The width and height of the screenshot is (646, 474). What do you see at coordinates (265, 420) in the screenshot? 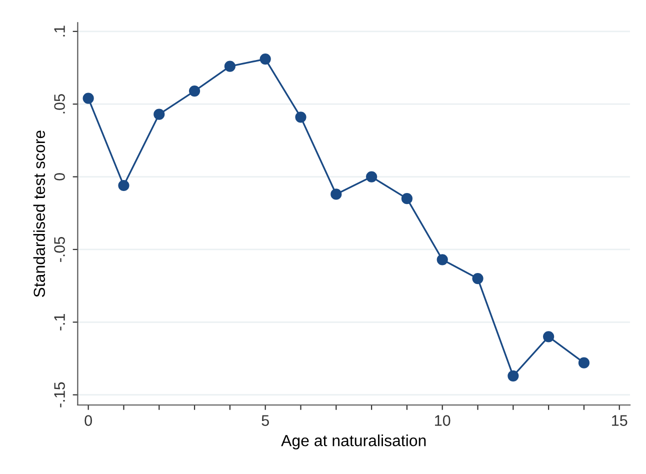
I see `x-tick-label: 5` at bounding box center [265, 420].